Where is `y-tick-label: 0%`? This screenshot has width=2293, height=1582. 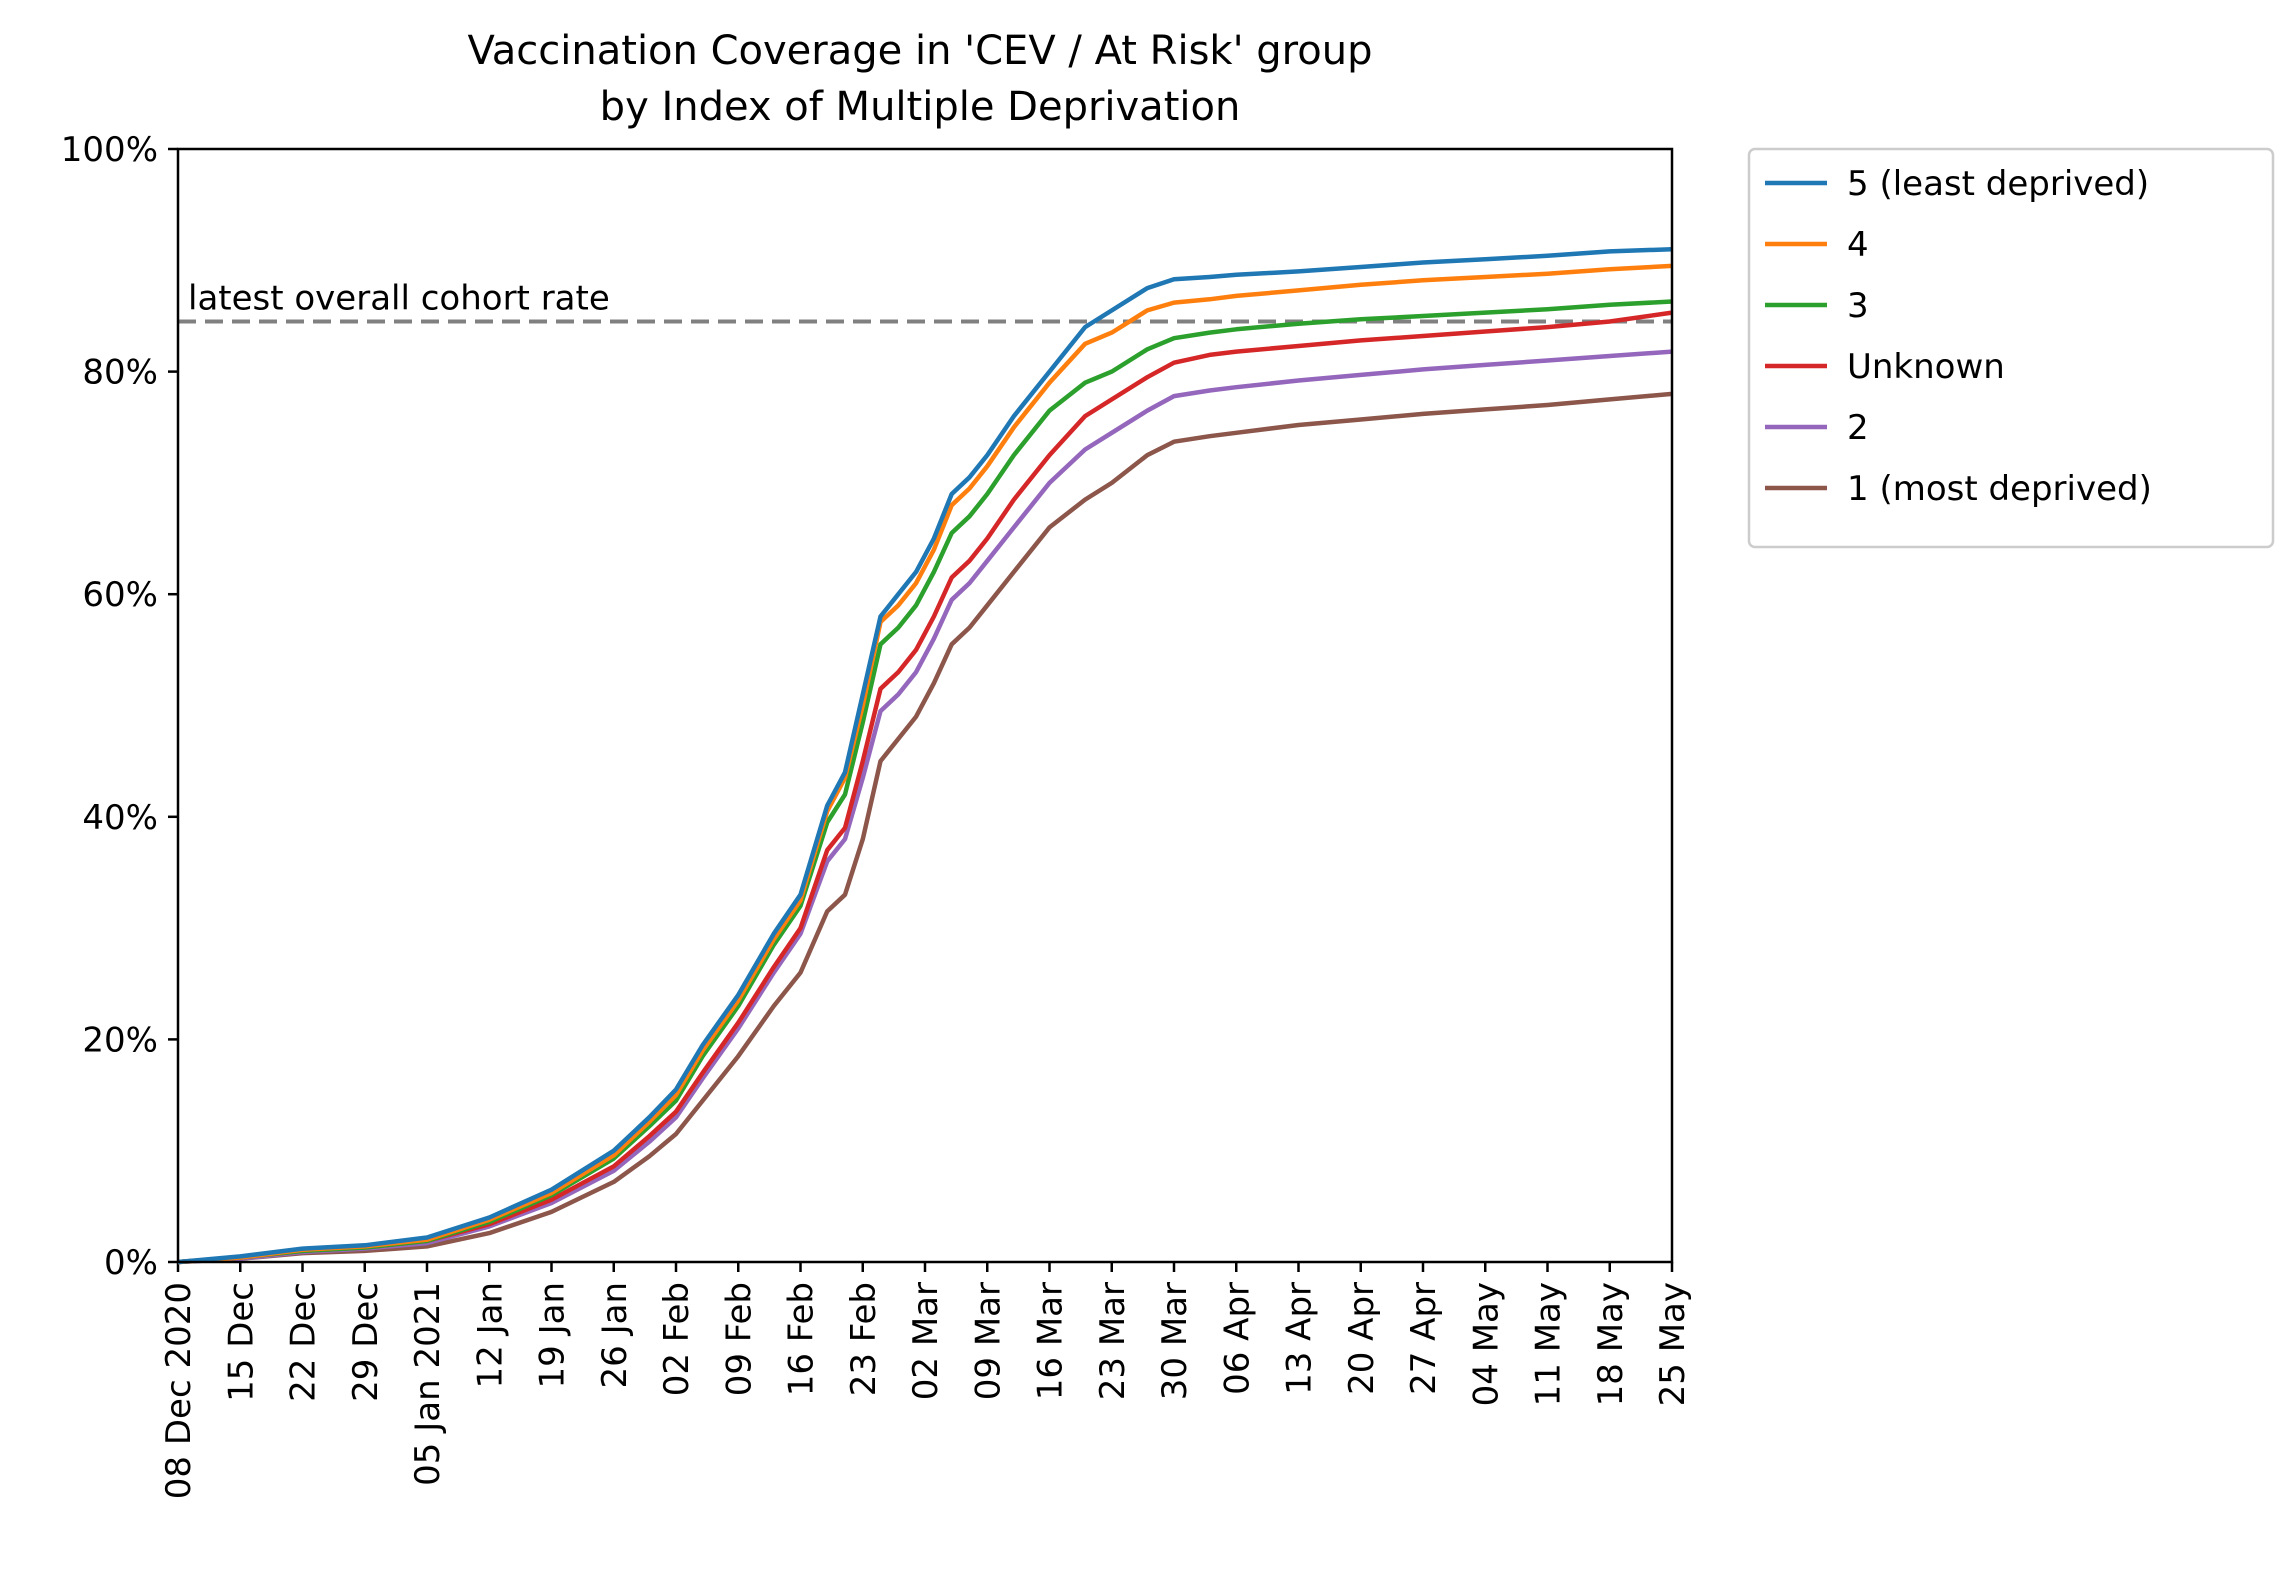
y-tick-label: 0% is located at coordinates (131, 1263).